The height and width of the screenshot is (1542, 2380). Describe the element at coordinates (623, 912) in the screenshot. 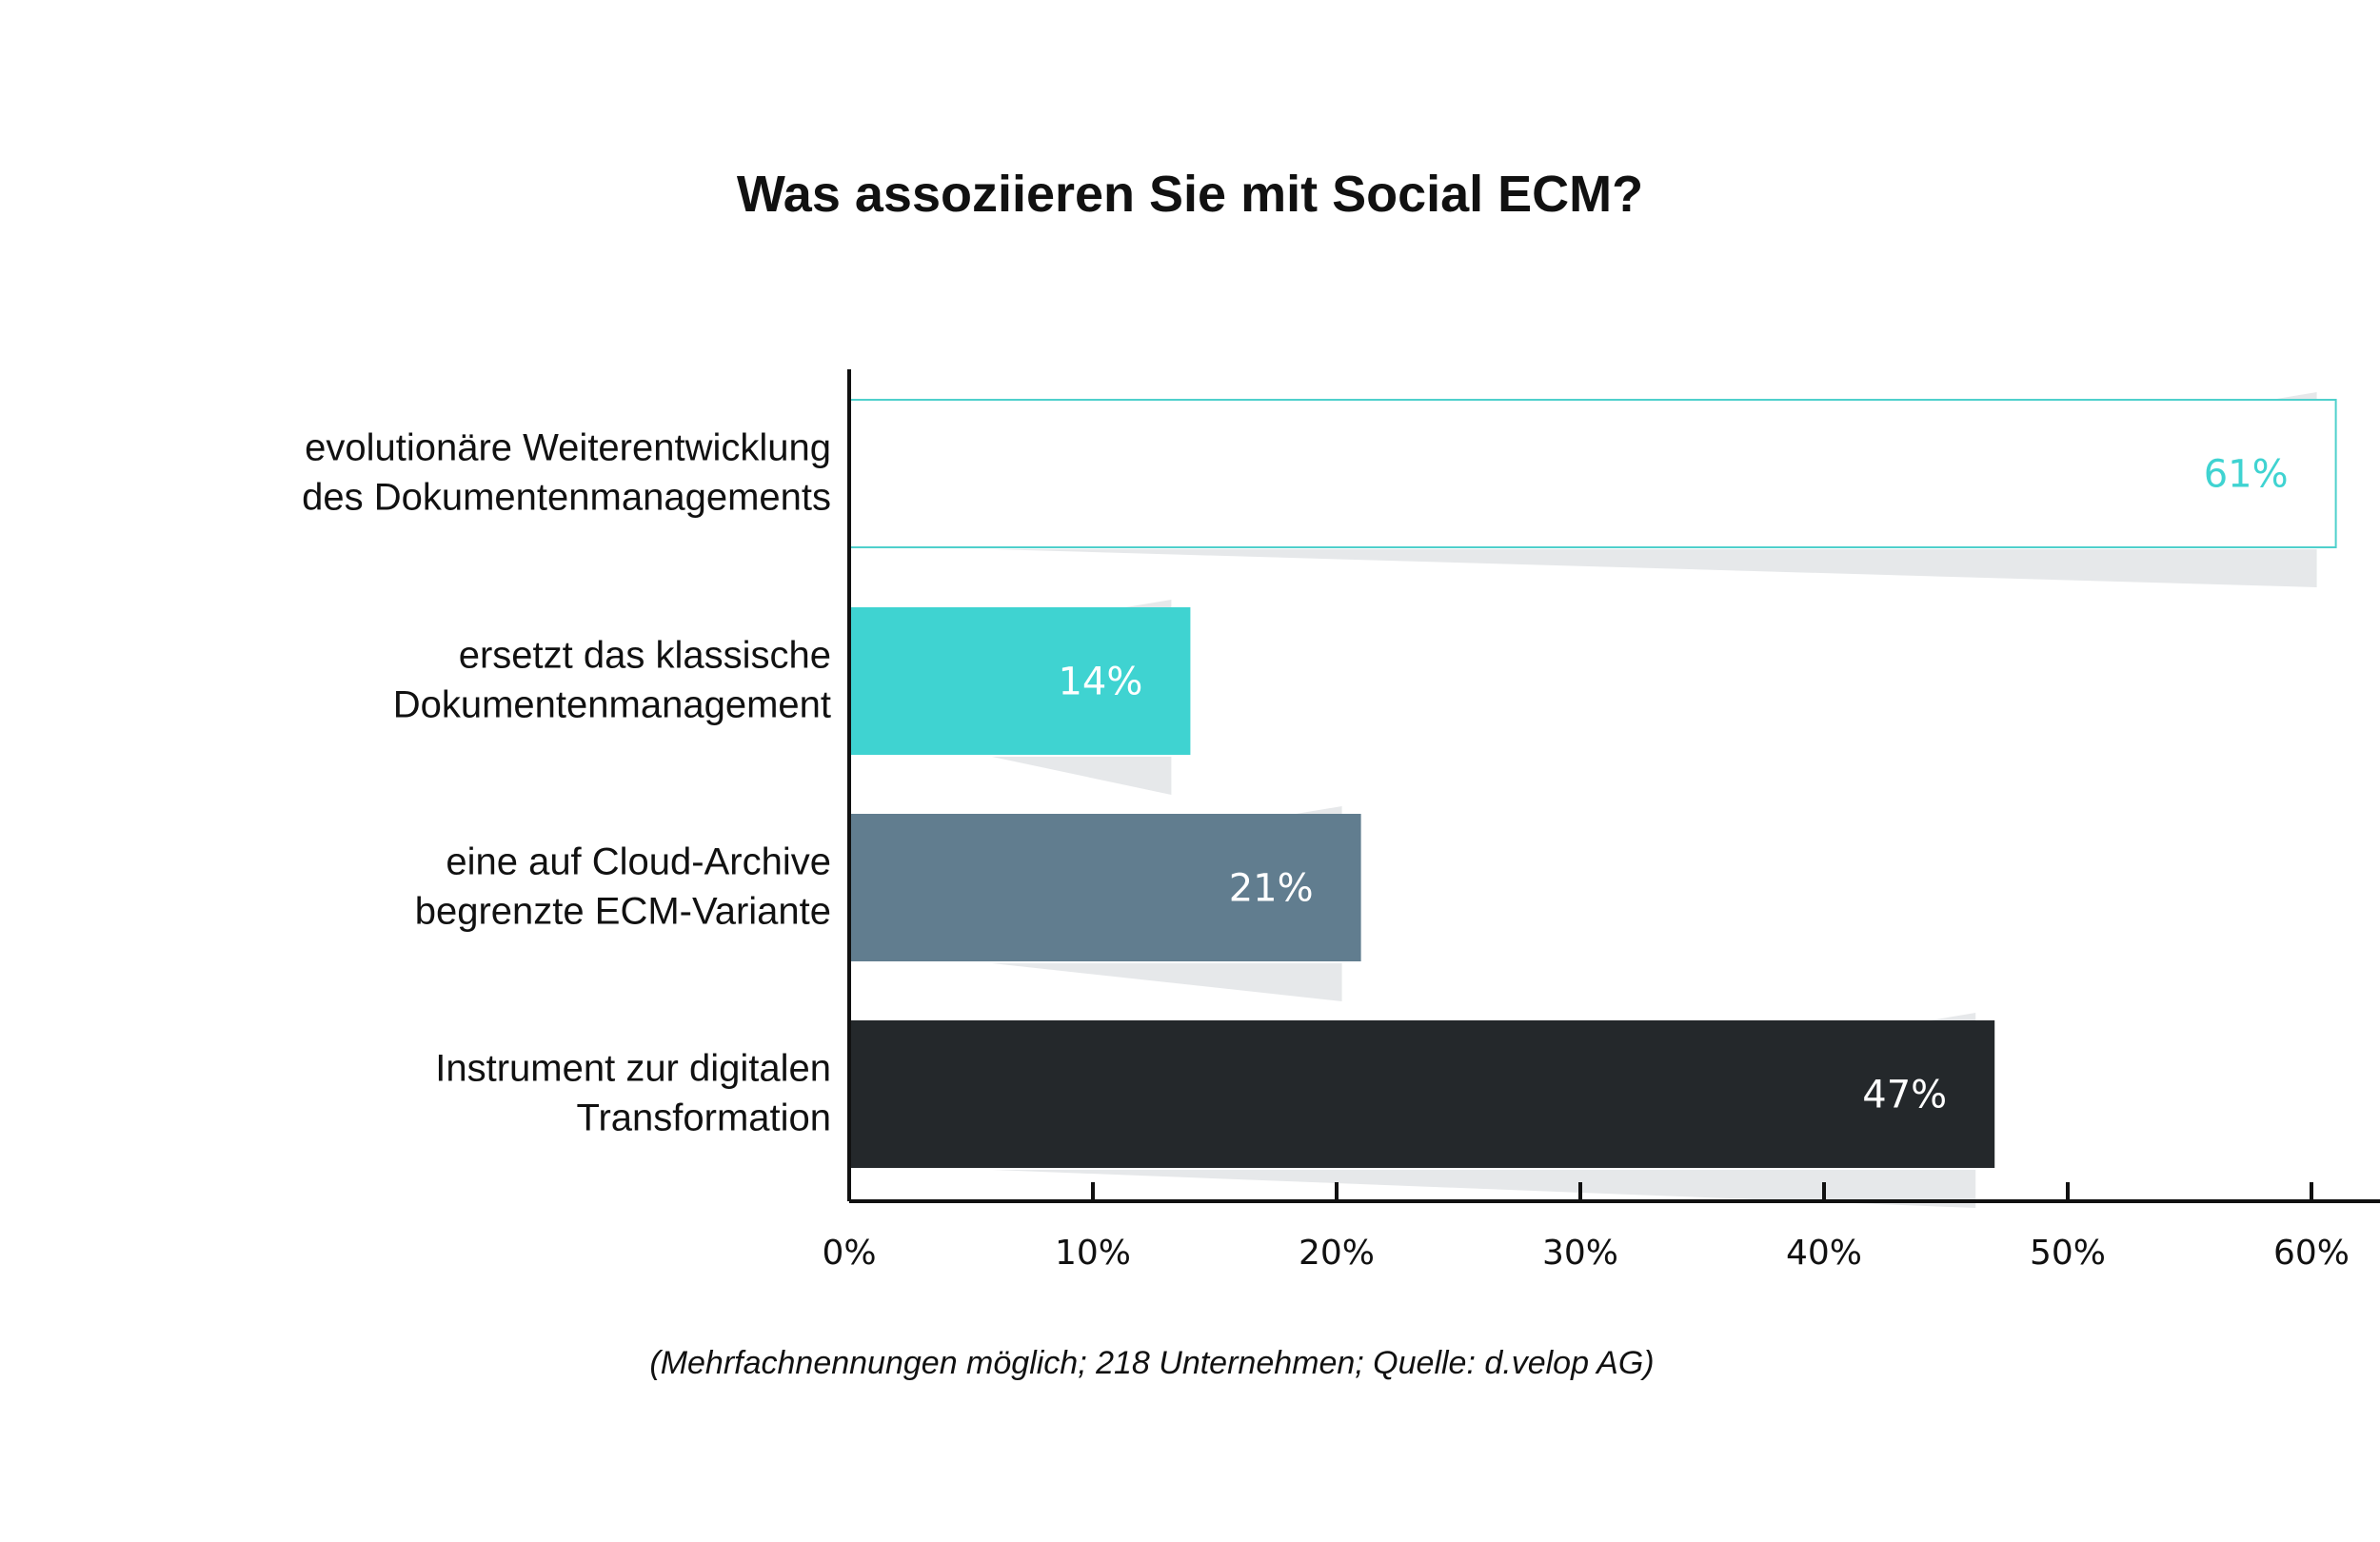

I see `category-label-line: begrenzte ECM-Variante` at that location.